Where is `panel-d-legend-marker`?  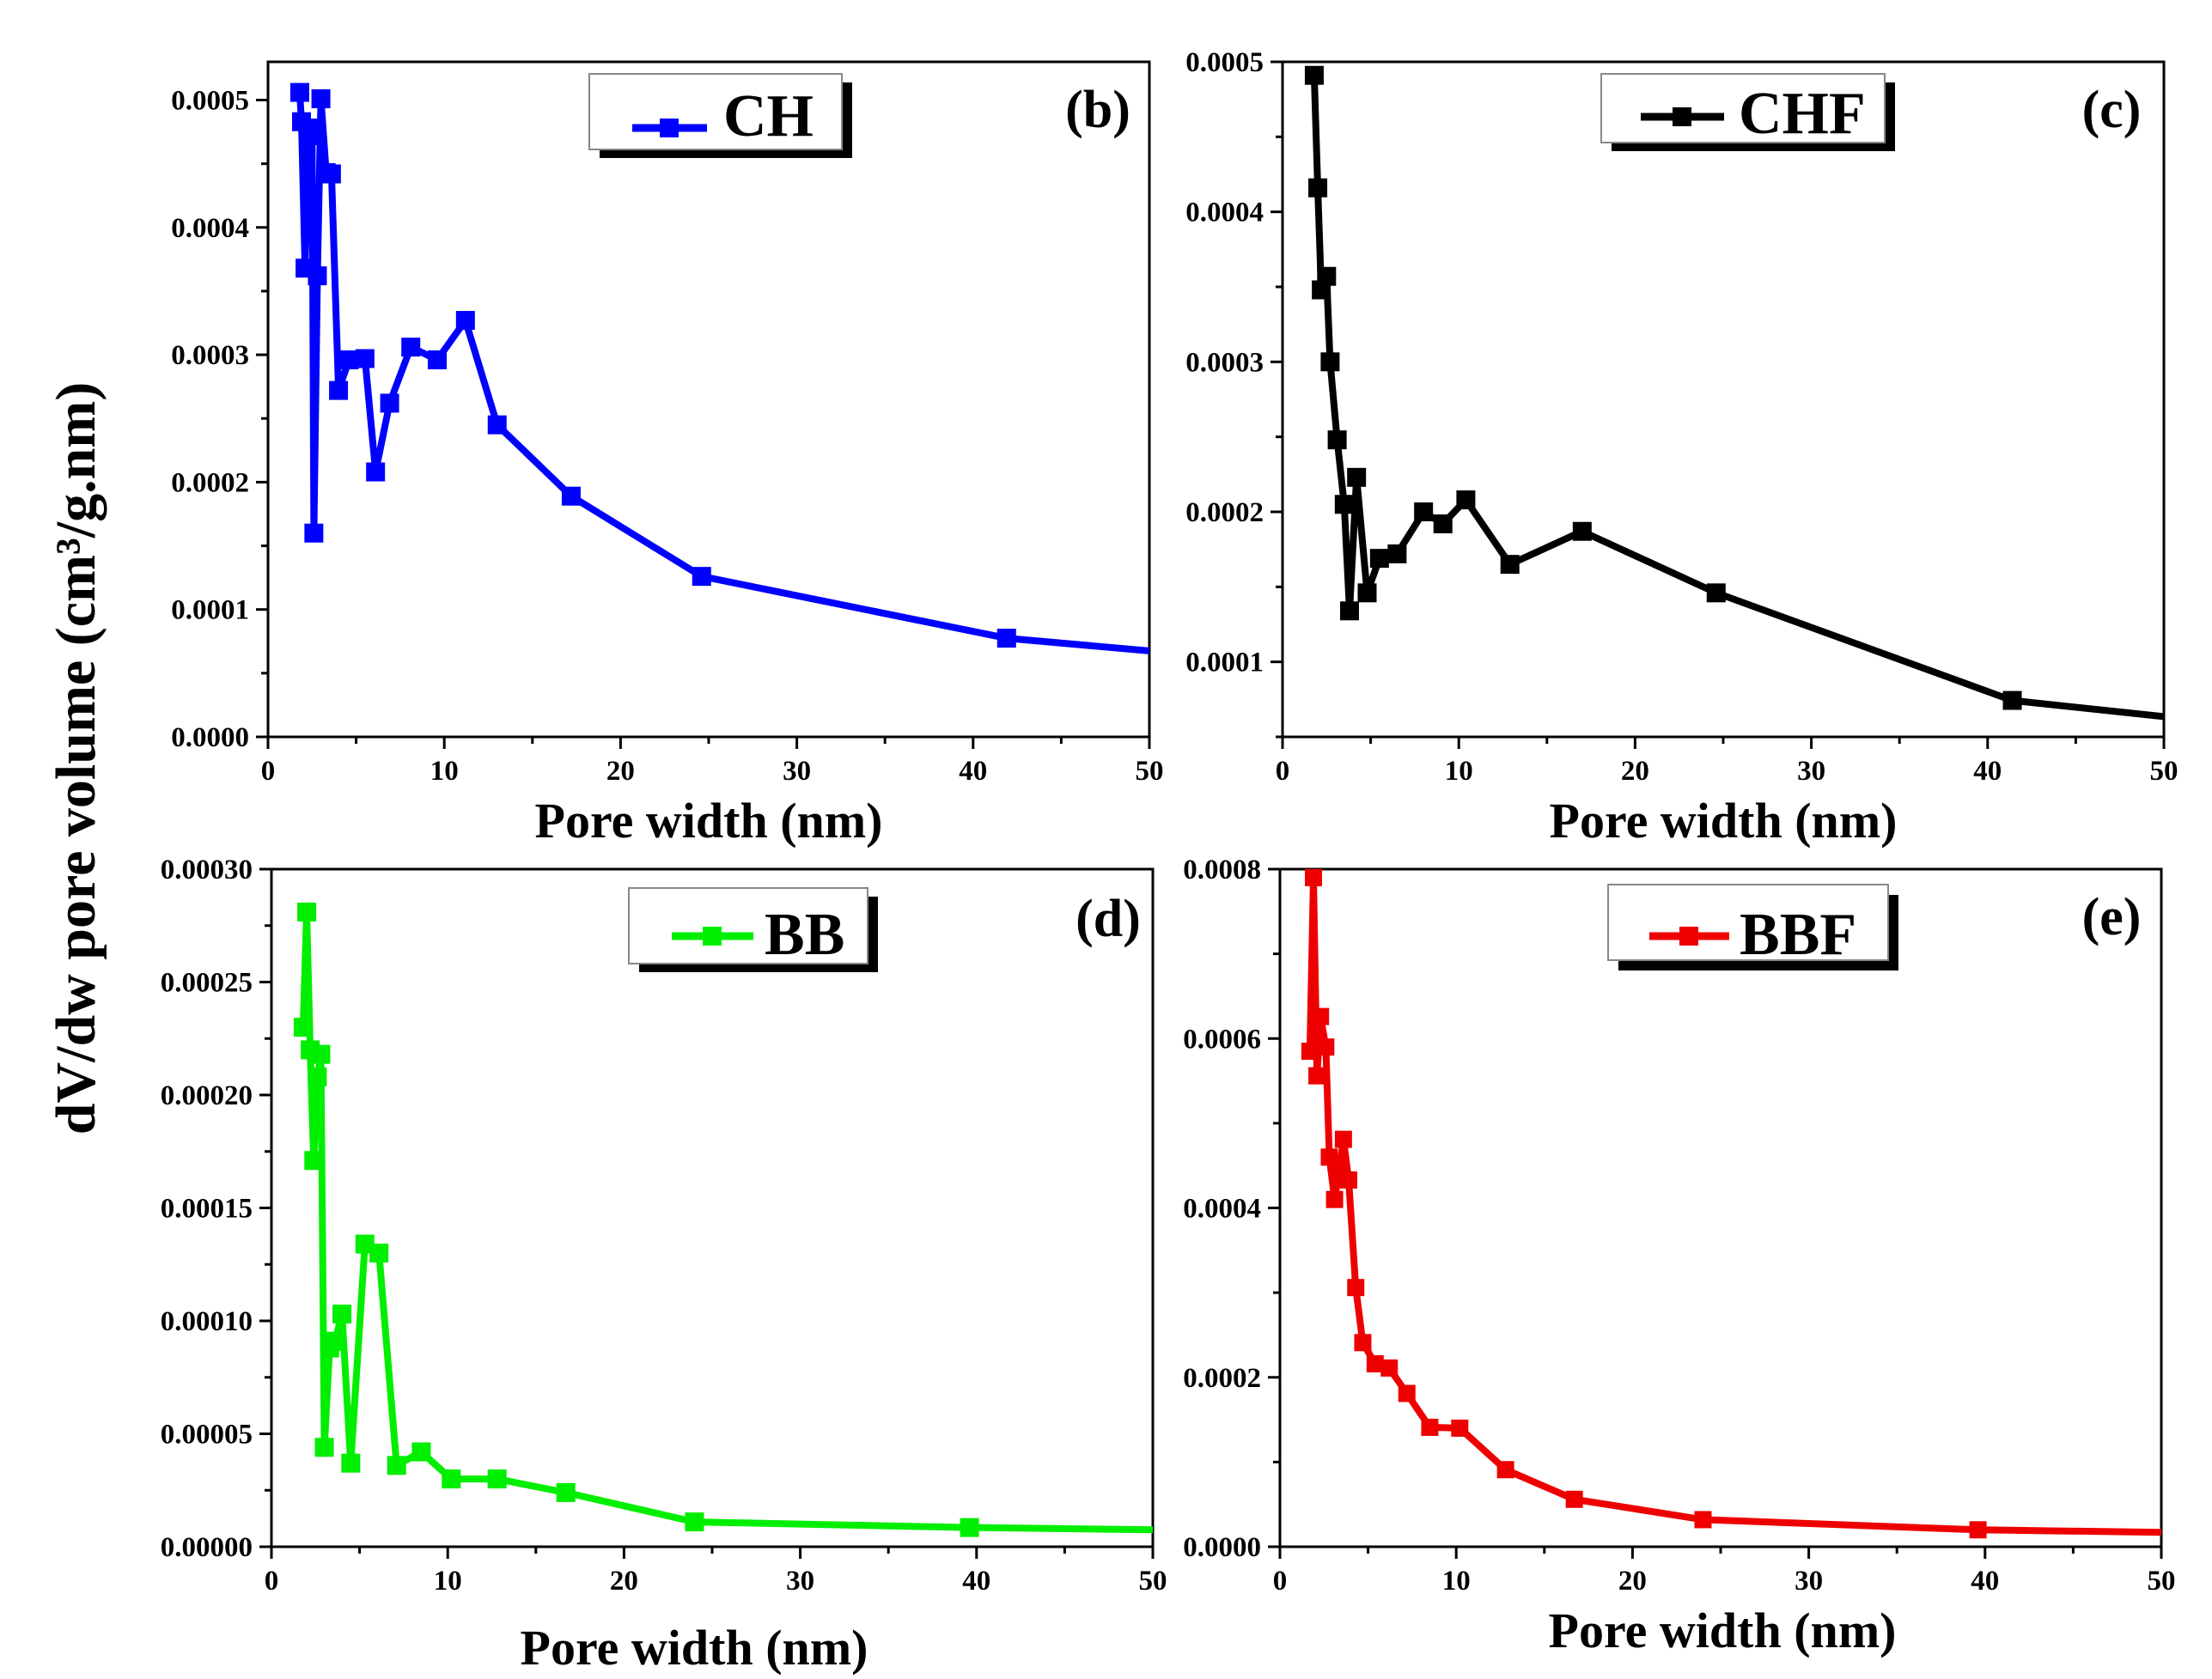 panel-d-legend-marker is located at coordinates (712, 936).